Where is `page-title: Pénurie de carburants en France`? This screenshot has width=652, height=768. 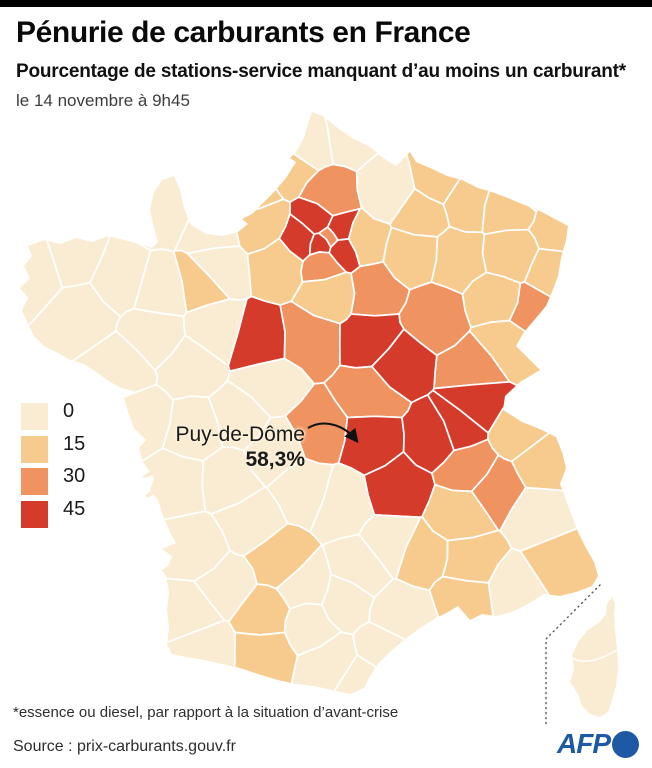
page-title: Pénurie de carburants en France is located at coordinates (243, 32).